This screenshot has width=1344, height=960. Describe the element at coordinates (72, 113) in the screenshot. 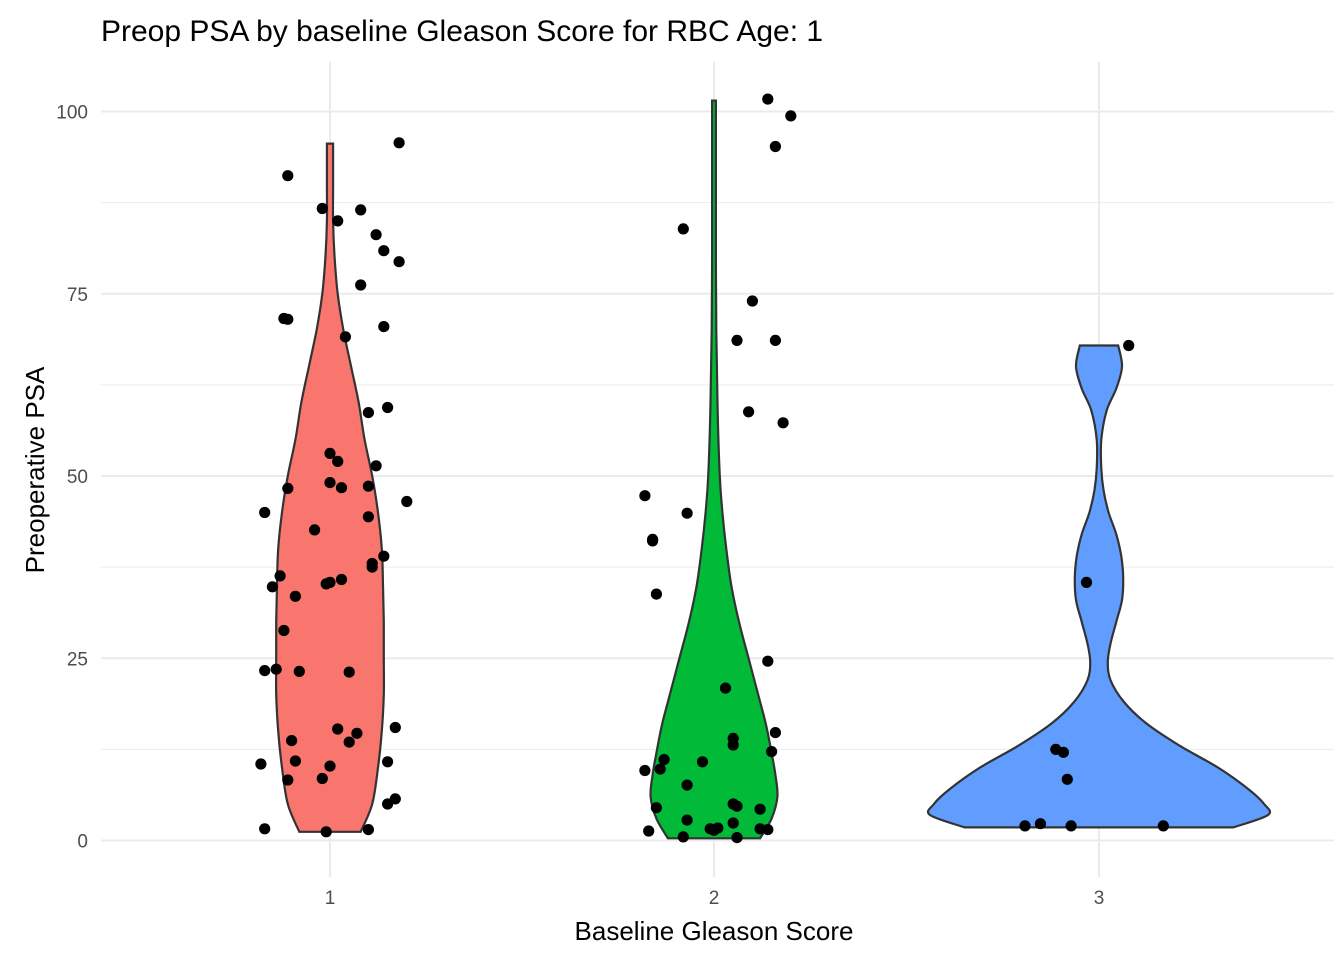

I see `y-tick-label: 100` at that location.